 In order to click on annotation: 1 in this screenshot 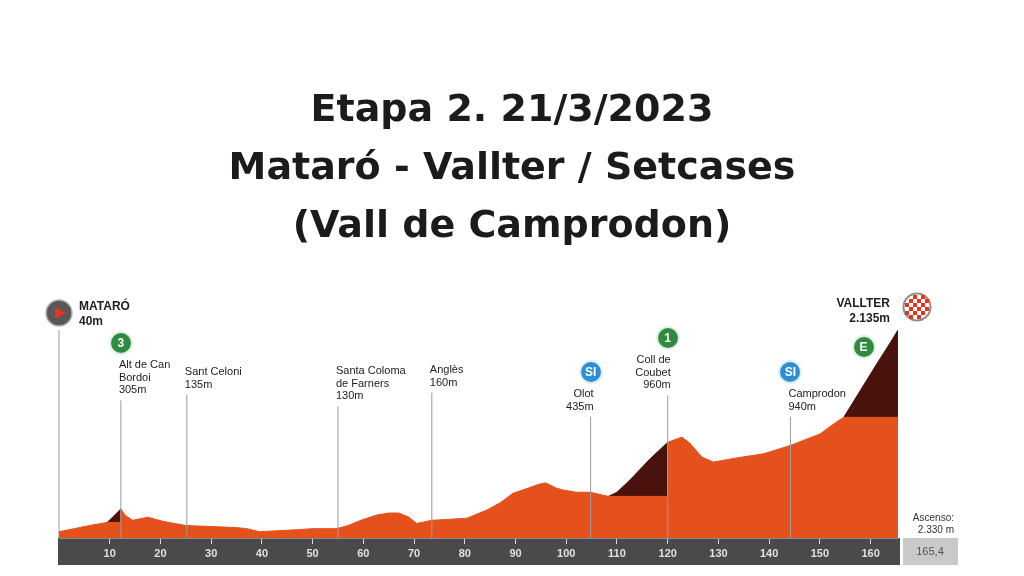, I will do `click(668, 338)`.